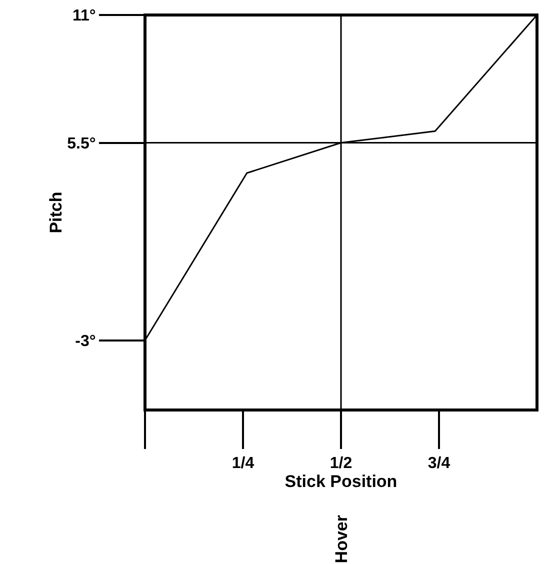  I want to click on x-tick-label: 3/4, so click(439, 463).